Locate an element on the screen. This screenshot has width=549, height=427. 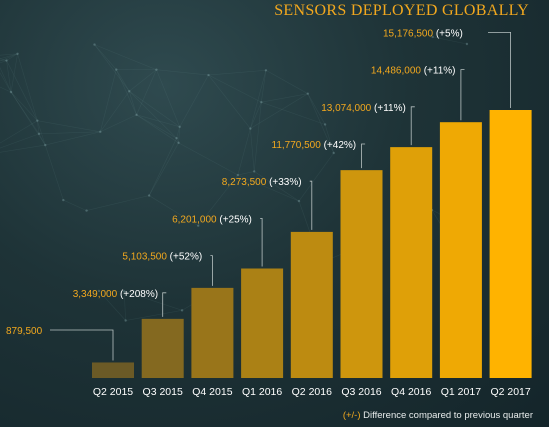
data-label: 879,500 is located at coordinates (24, 331).